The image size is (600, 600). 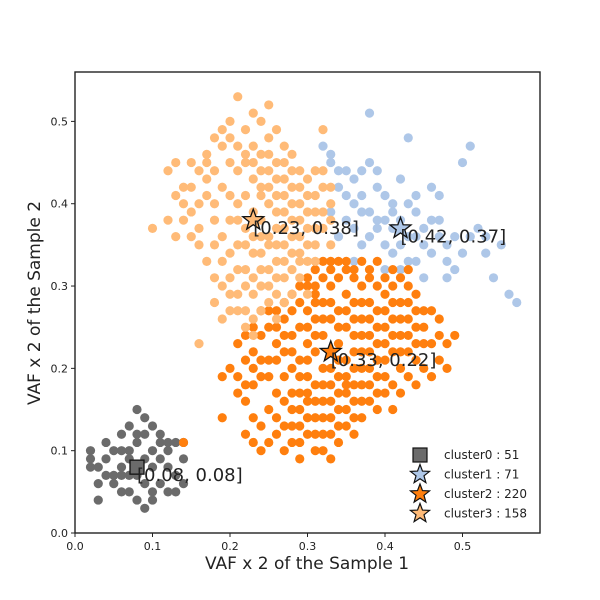 What do you see at coordinates (420, 473) in the screenshot?
I see `legend-marker-cluster1` at bounding box center [420, 473].